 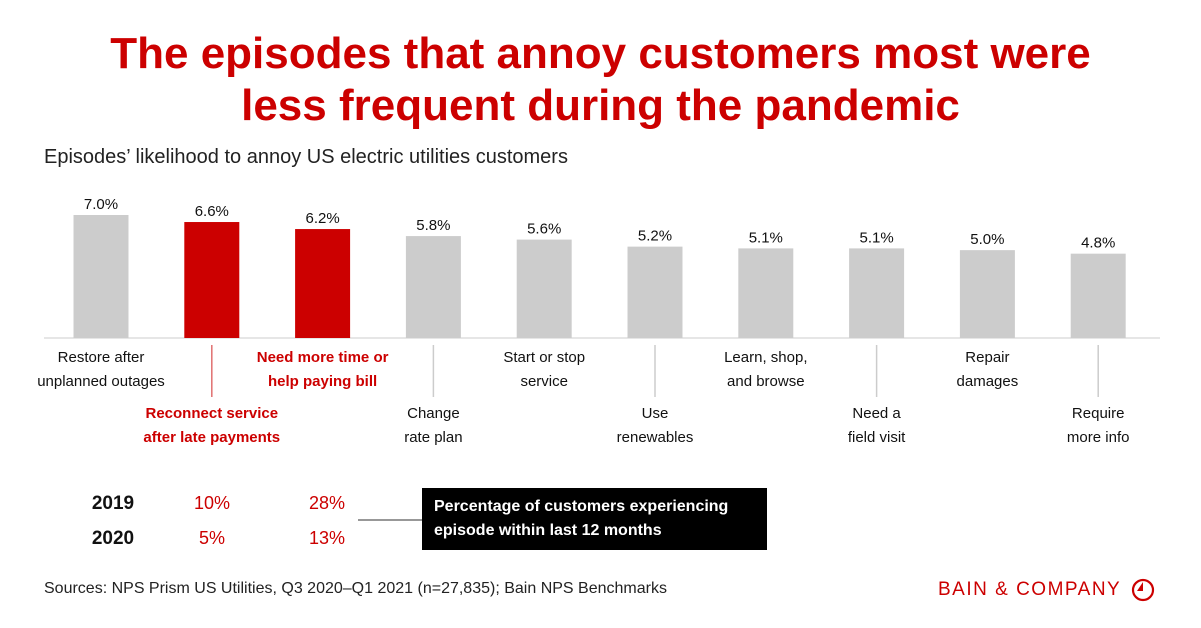 What do you see at coordinates (655, 413) in the screenshot?
I see `category-label: Use` at bounding box center [655, 413].